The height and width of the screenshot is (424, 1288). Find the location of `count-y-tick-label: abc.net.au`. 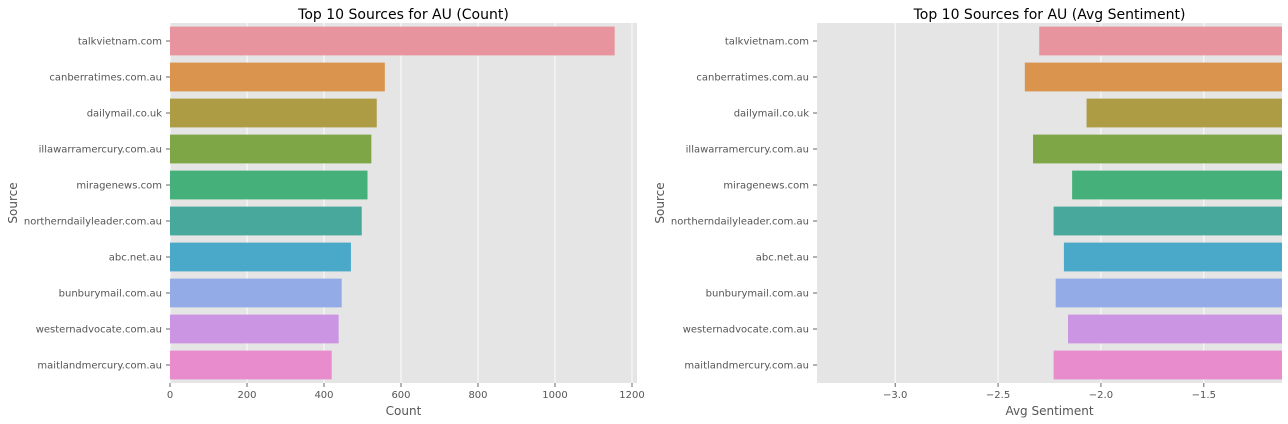

count-y-tick-label: abc.net.au is located at coordinates (135, 258).